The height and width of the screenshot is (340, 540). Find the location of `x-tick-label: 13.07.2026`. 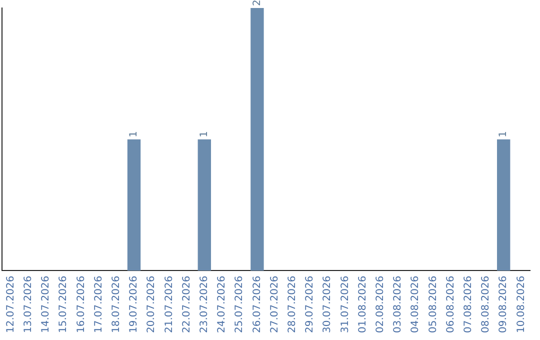

x-tick-label: 13.07.2026 is located at coordinates (28, 305).